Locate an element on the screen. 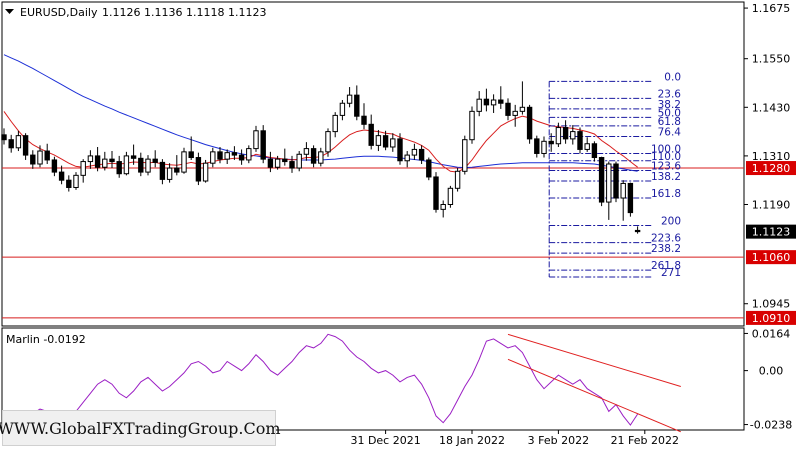  symbol-label: EURUSD,Daily is located at coordinates (59, 12).